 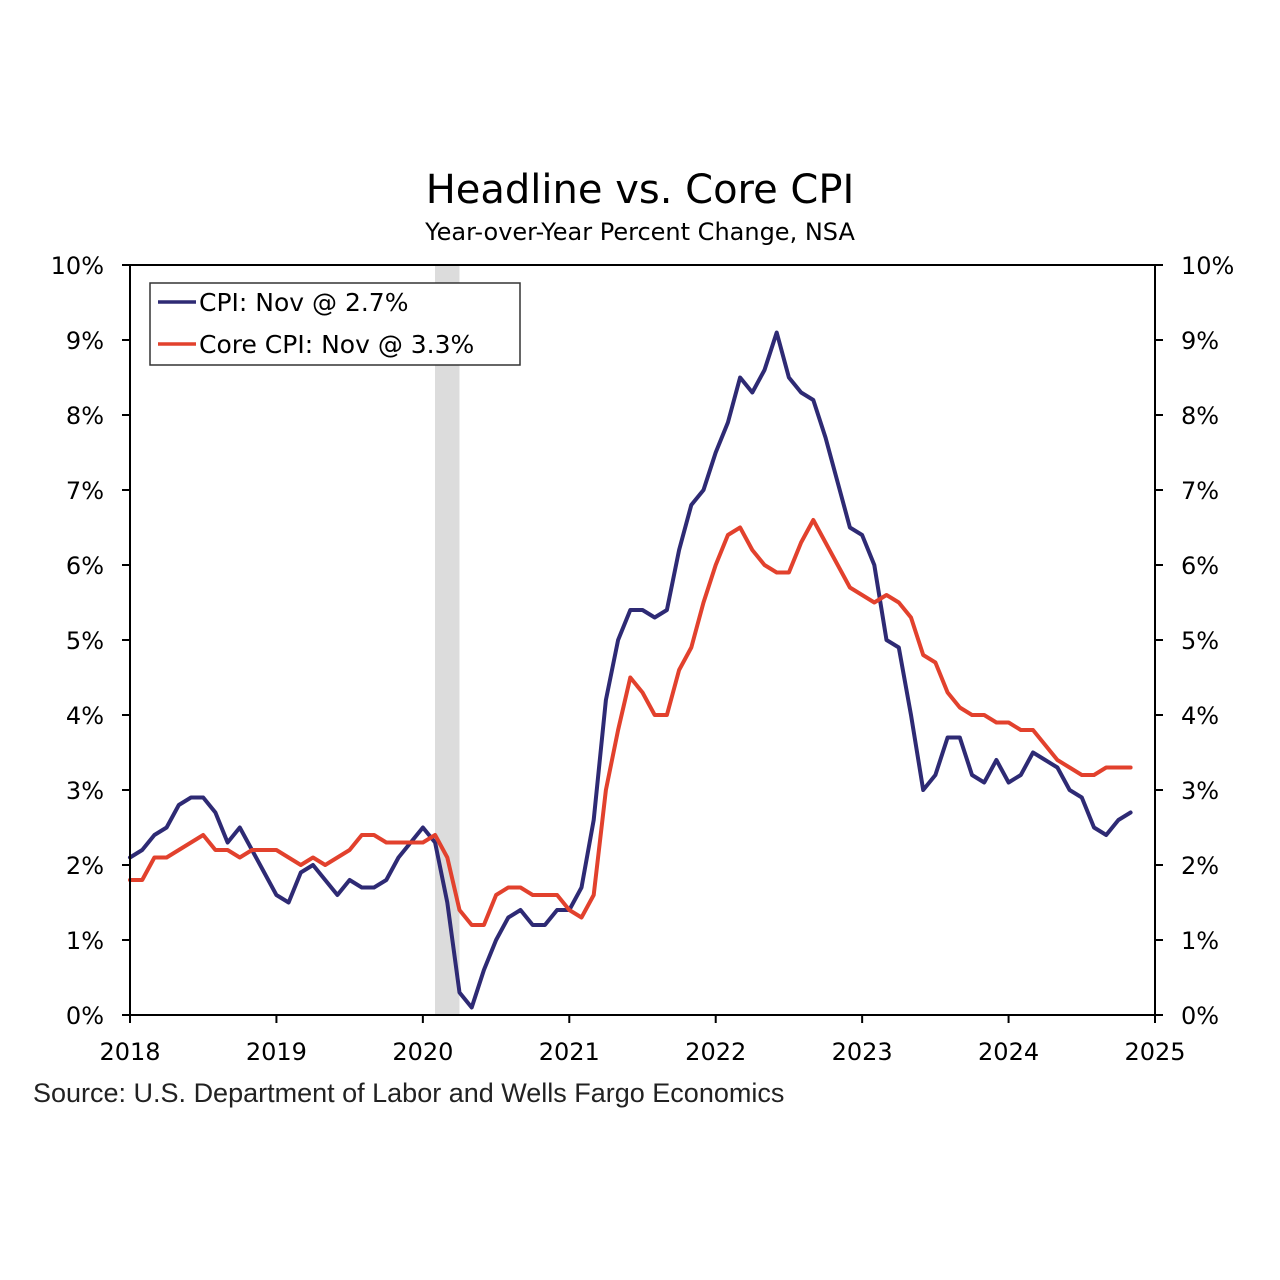 What do you see at coordinates (642, 1052) in the screenshot?
I see `x-axis-labels: 2018 2019 2020 2021 2022 2023 2024 2025` at bounding box center [642, 1052].